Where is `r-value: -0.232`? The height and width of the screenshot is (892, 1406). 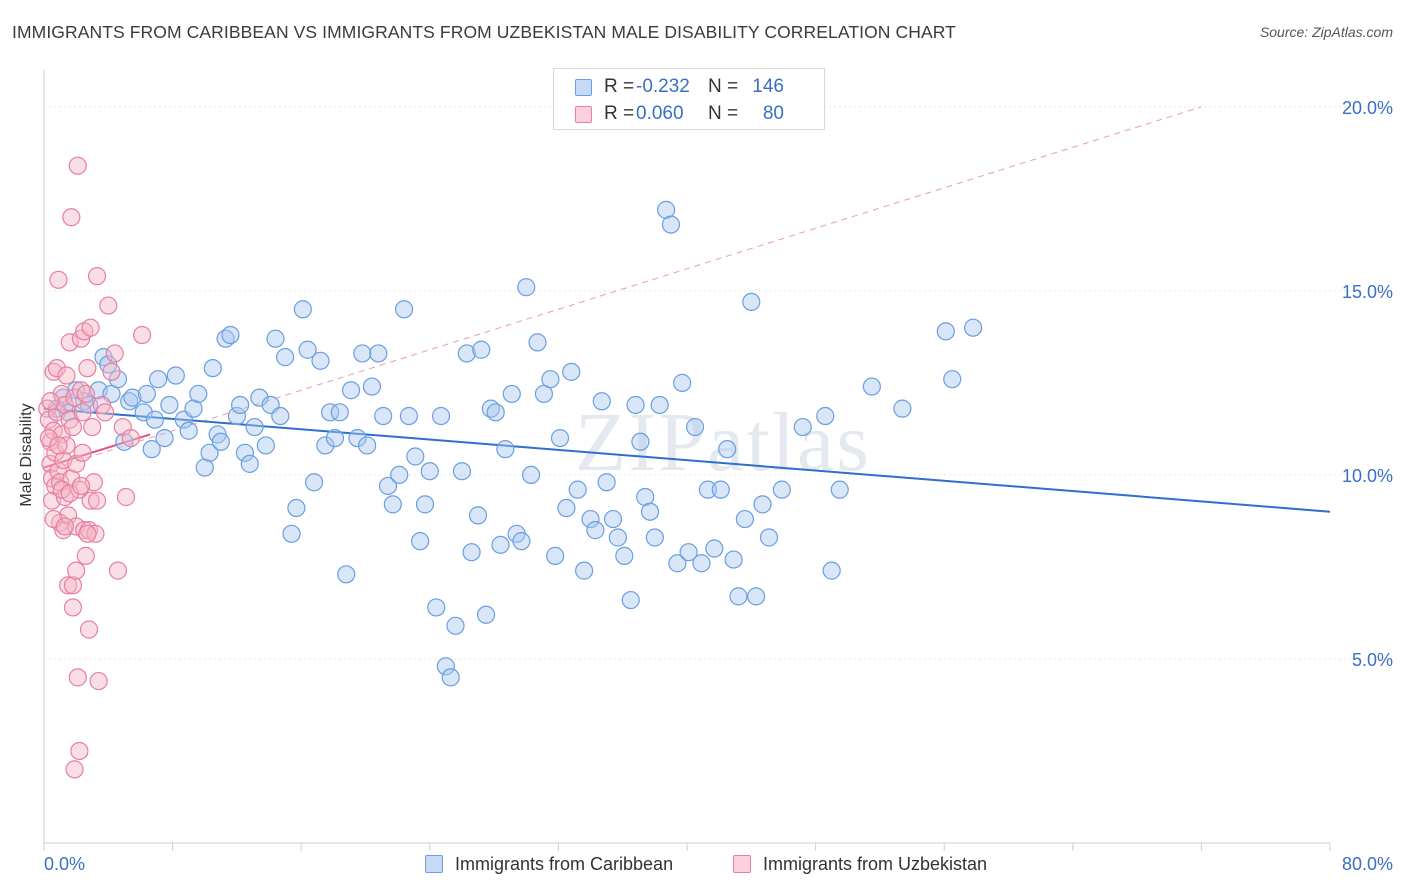 r-value: -0.232 is located at coordinates (663, 86).